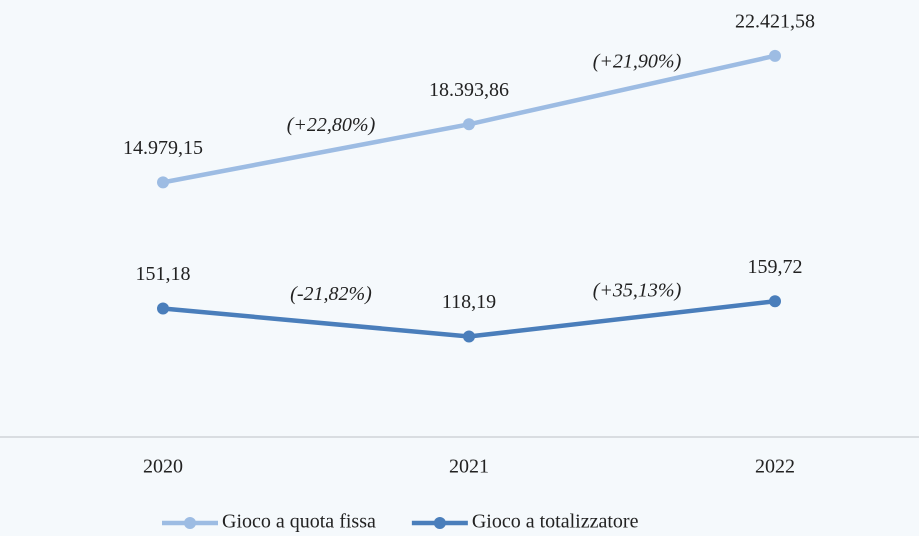 This screenshot has width=919, height=536. I want to click on x-tick-label: 2020, so click(163, 467).